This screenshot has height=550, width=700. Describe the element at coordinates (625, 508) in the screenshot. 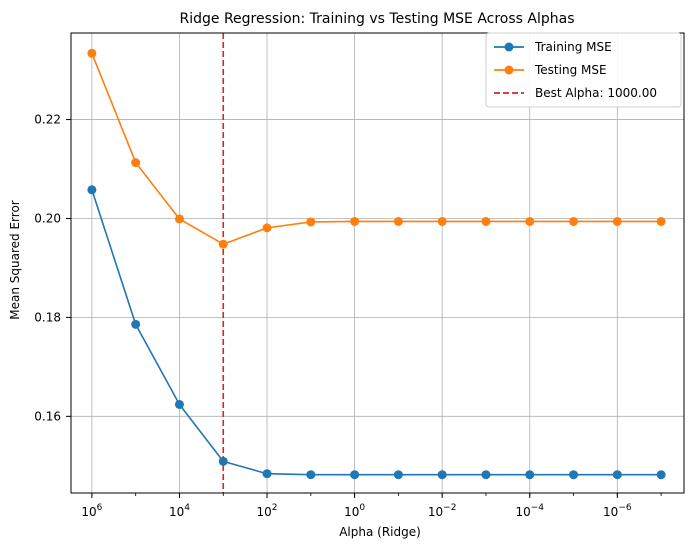

I see `x-axis-tick-label-exponent: −6` at that location.